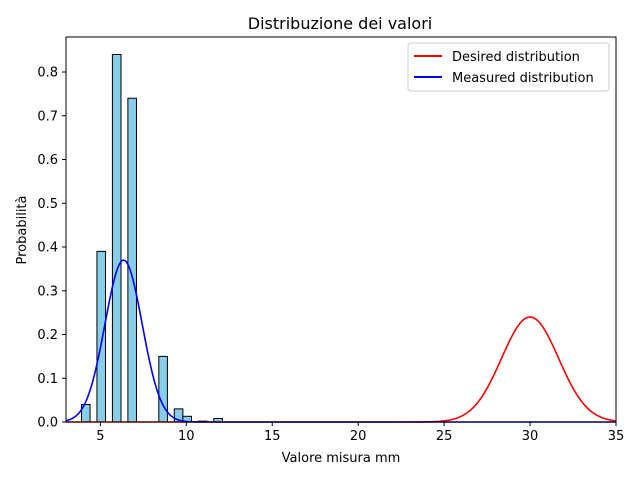 Image resolution: width=640 pixels, height=480 pixels. What do you see at coordinates (47, 335) in the screenshot?
I see `y-tick-label: 0.2` at bounding box center [47, 335].